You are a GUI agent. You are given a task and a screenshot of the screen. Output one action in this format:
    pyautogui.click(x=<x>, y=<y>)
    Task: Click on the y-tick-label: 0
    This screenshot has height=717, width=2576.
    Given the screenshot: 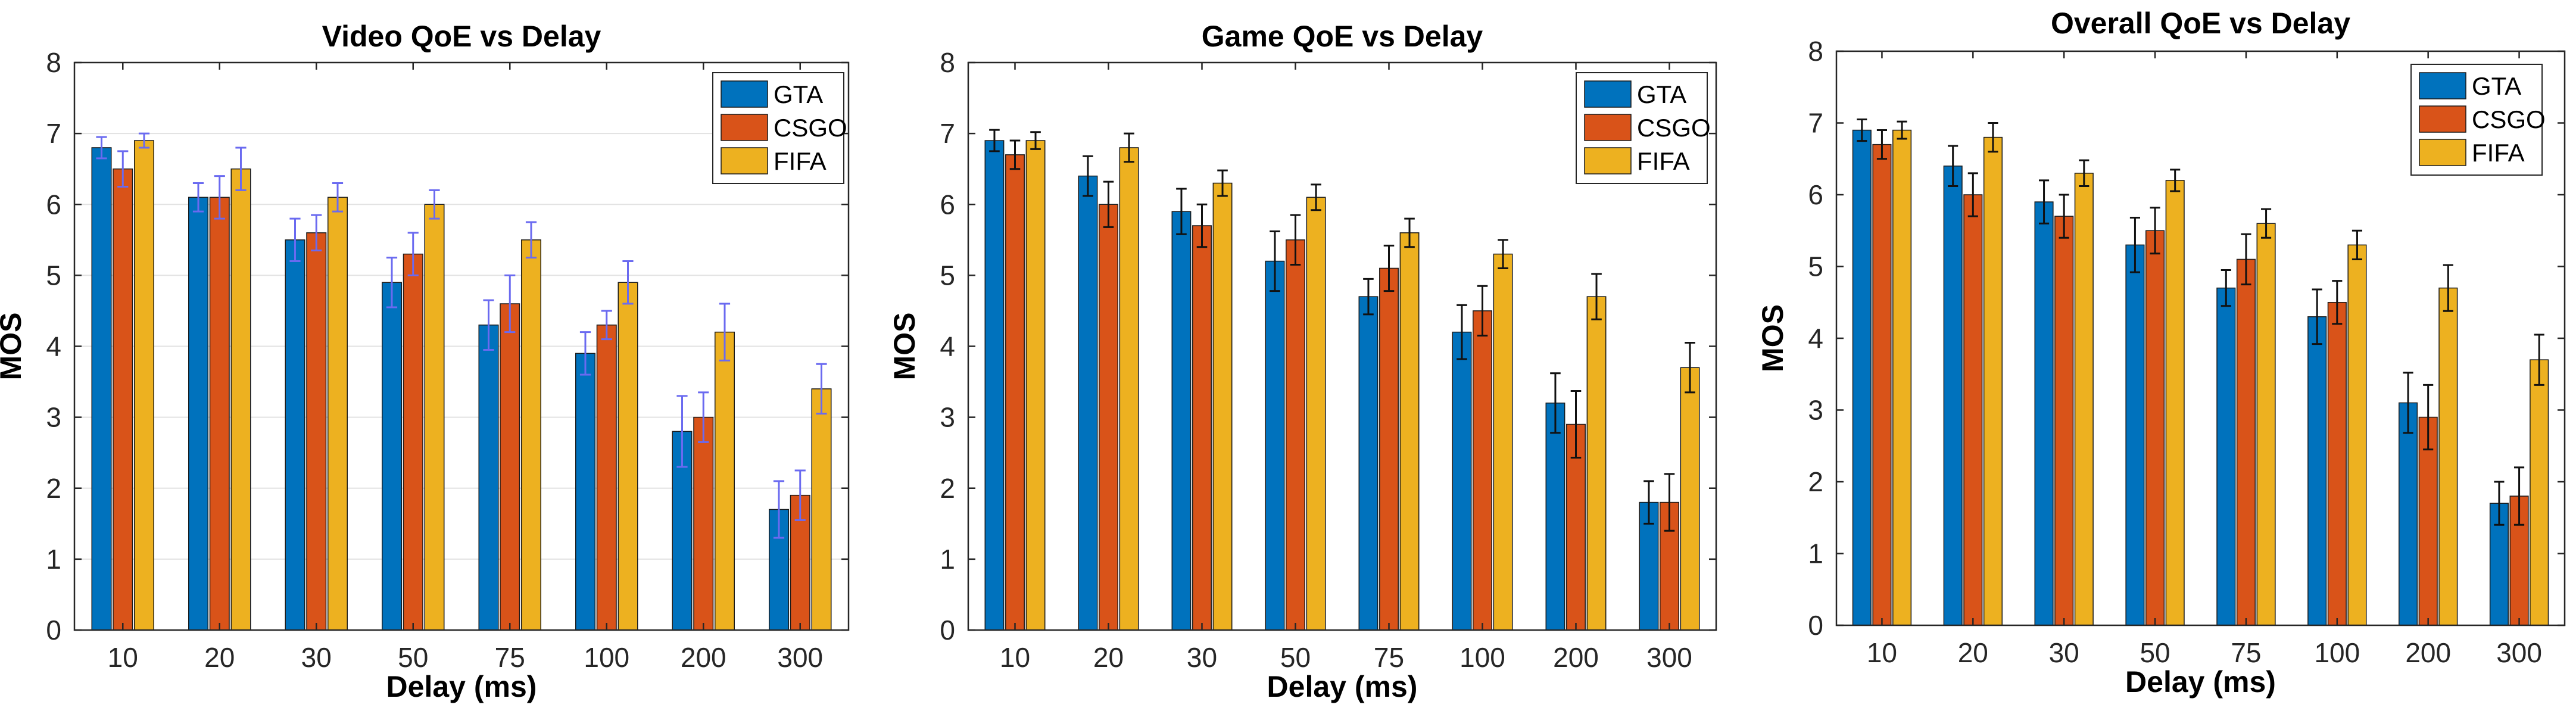 What is the action you would take?
    pyautogui.click(x=947, y=631)
    